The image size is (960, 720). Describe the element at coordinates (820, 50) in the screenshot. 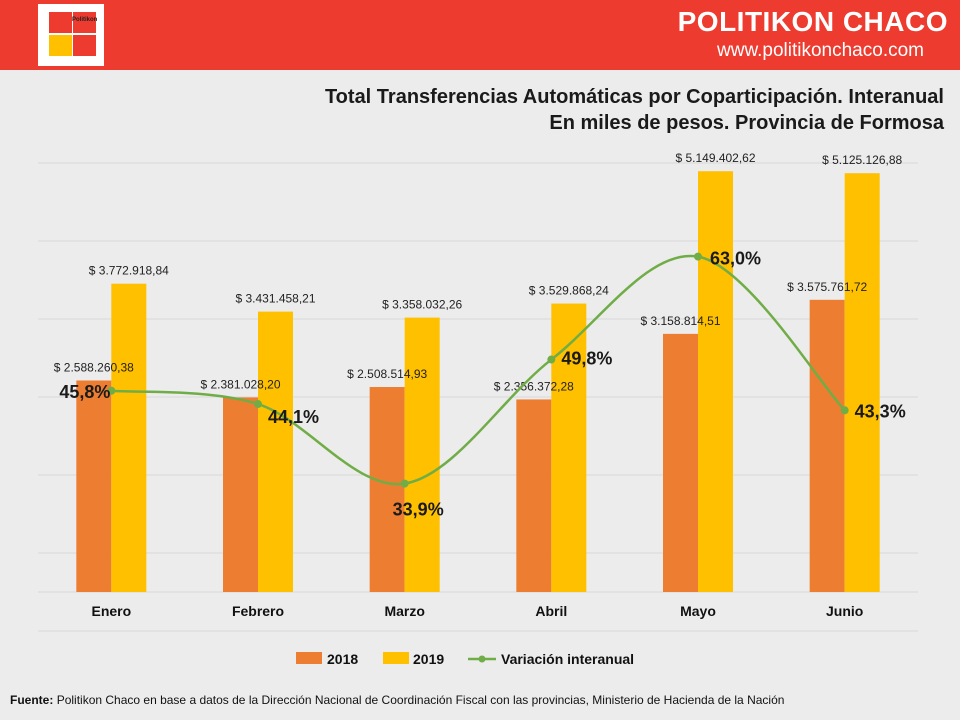

I see `brand-url: www.politikonchaco.com` at that location.